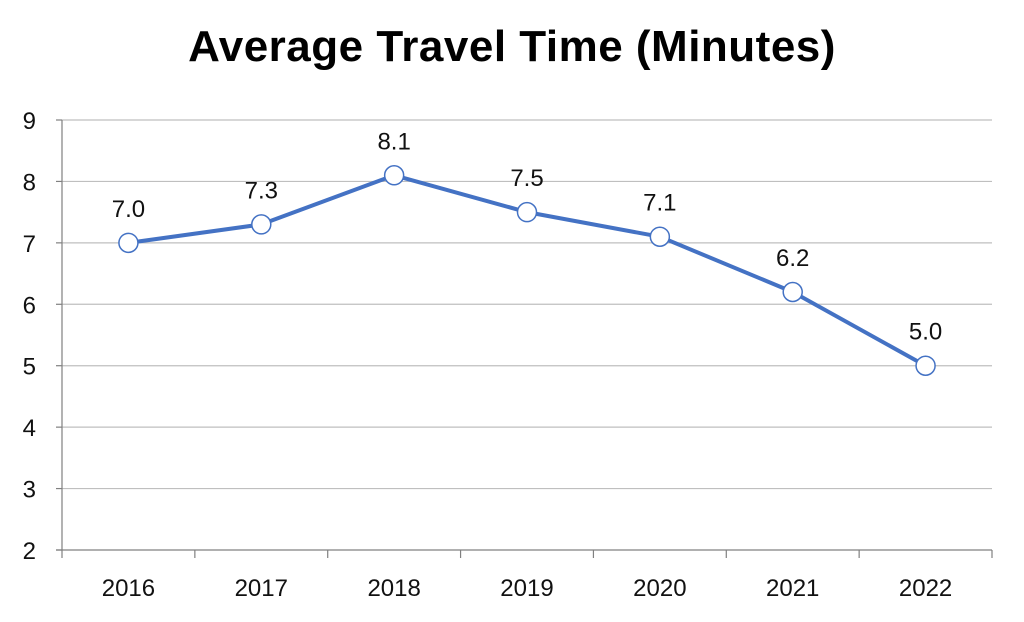  Describe the element at coordinates (925, 588) in the screenshot. I see `x-tick-label: 2022` at that location.